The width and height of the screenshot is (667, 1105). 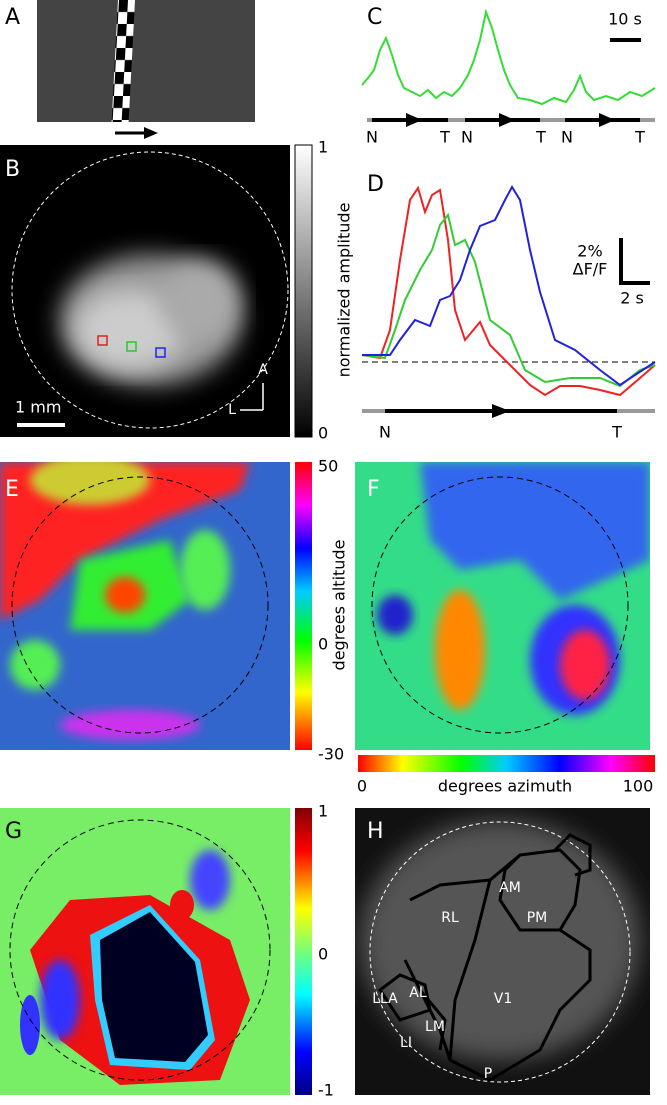 What do you see at coordinates (146, 61) in the screenshot?
I see `stimulus-screen` at bounding box center [146, 61].